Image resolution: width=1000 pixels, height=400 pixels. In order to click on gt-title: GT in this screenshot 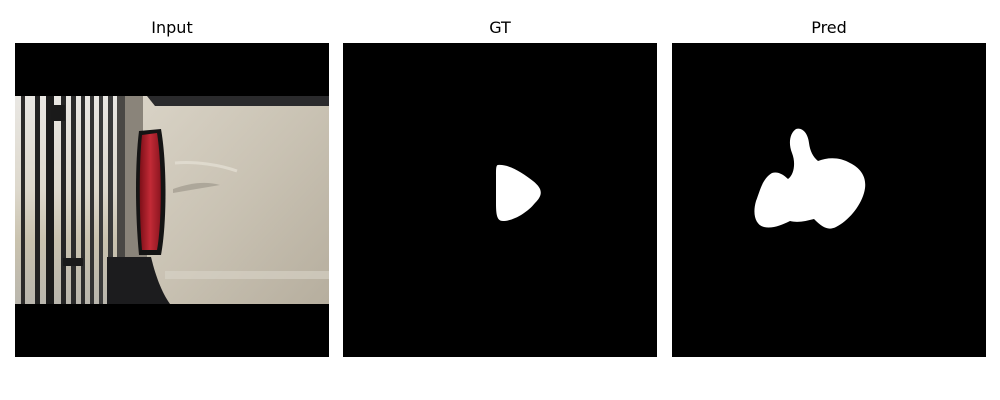, I will do `click(500, 27)`.